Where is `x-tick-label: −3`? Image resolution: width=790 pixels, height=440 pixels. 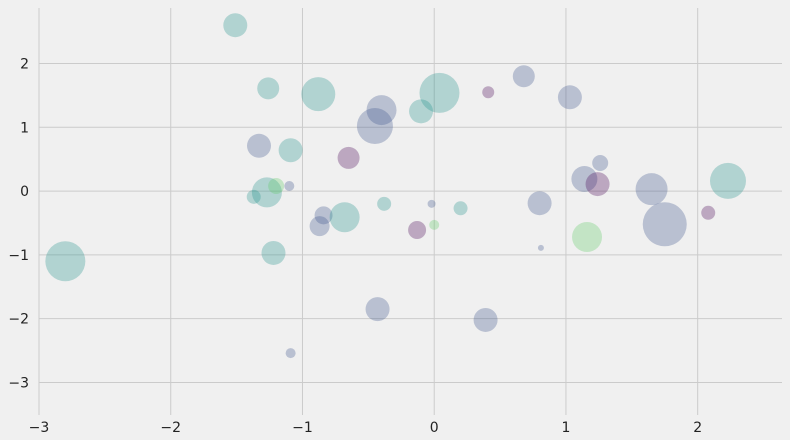
x-tick-label: −3 is located at coordinates (39, 428).